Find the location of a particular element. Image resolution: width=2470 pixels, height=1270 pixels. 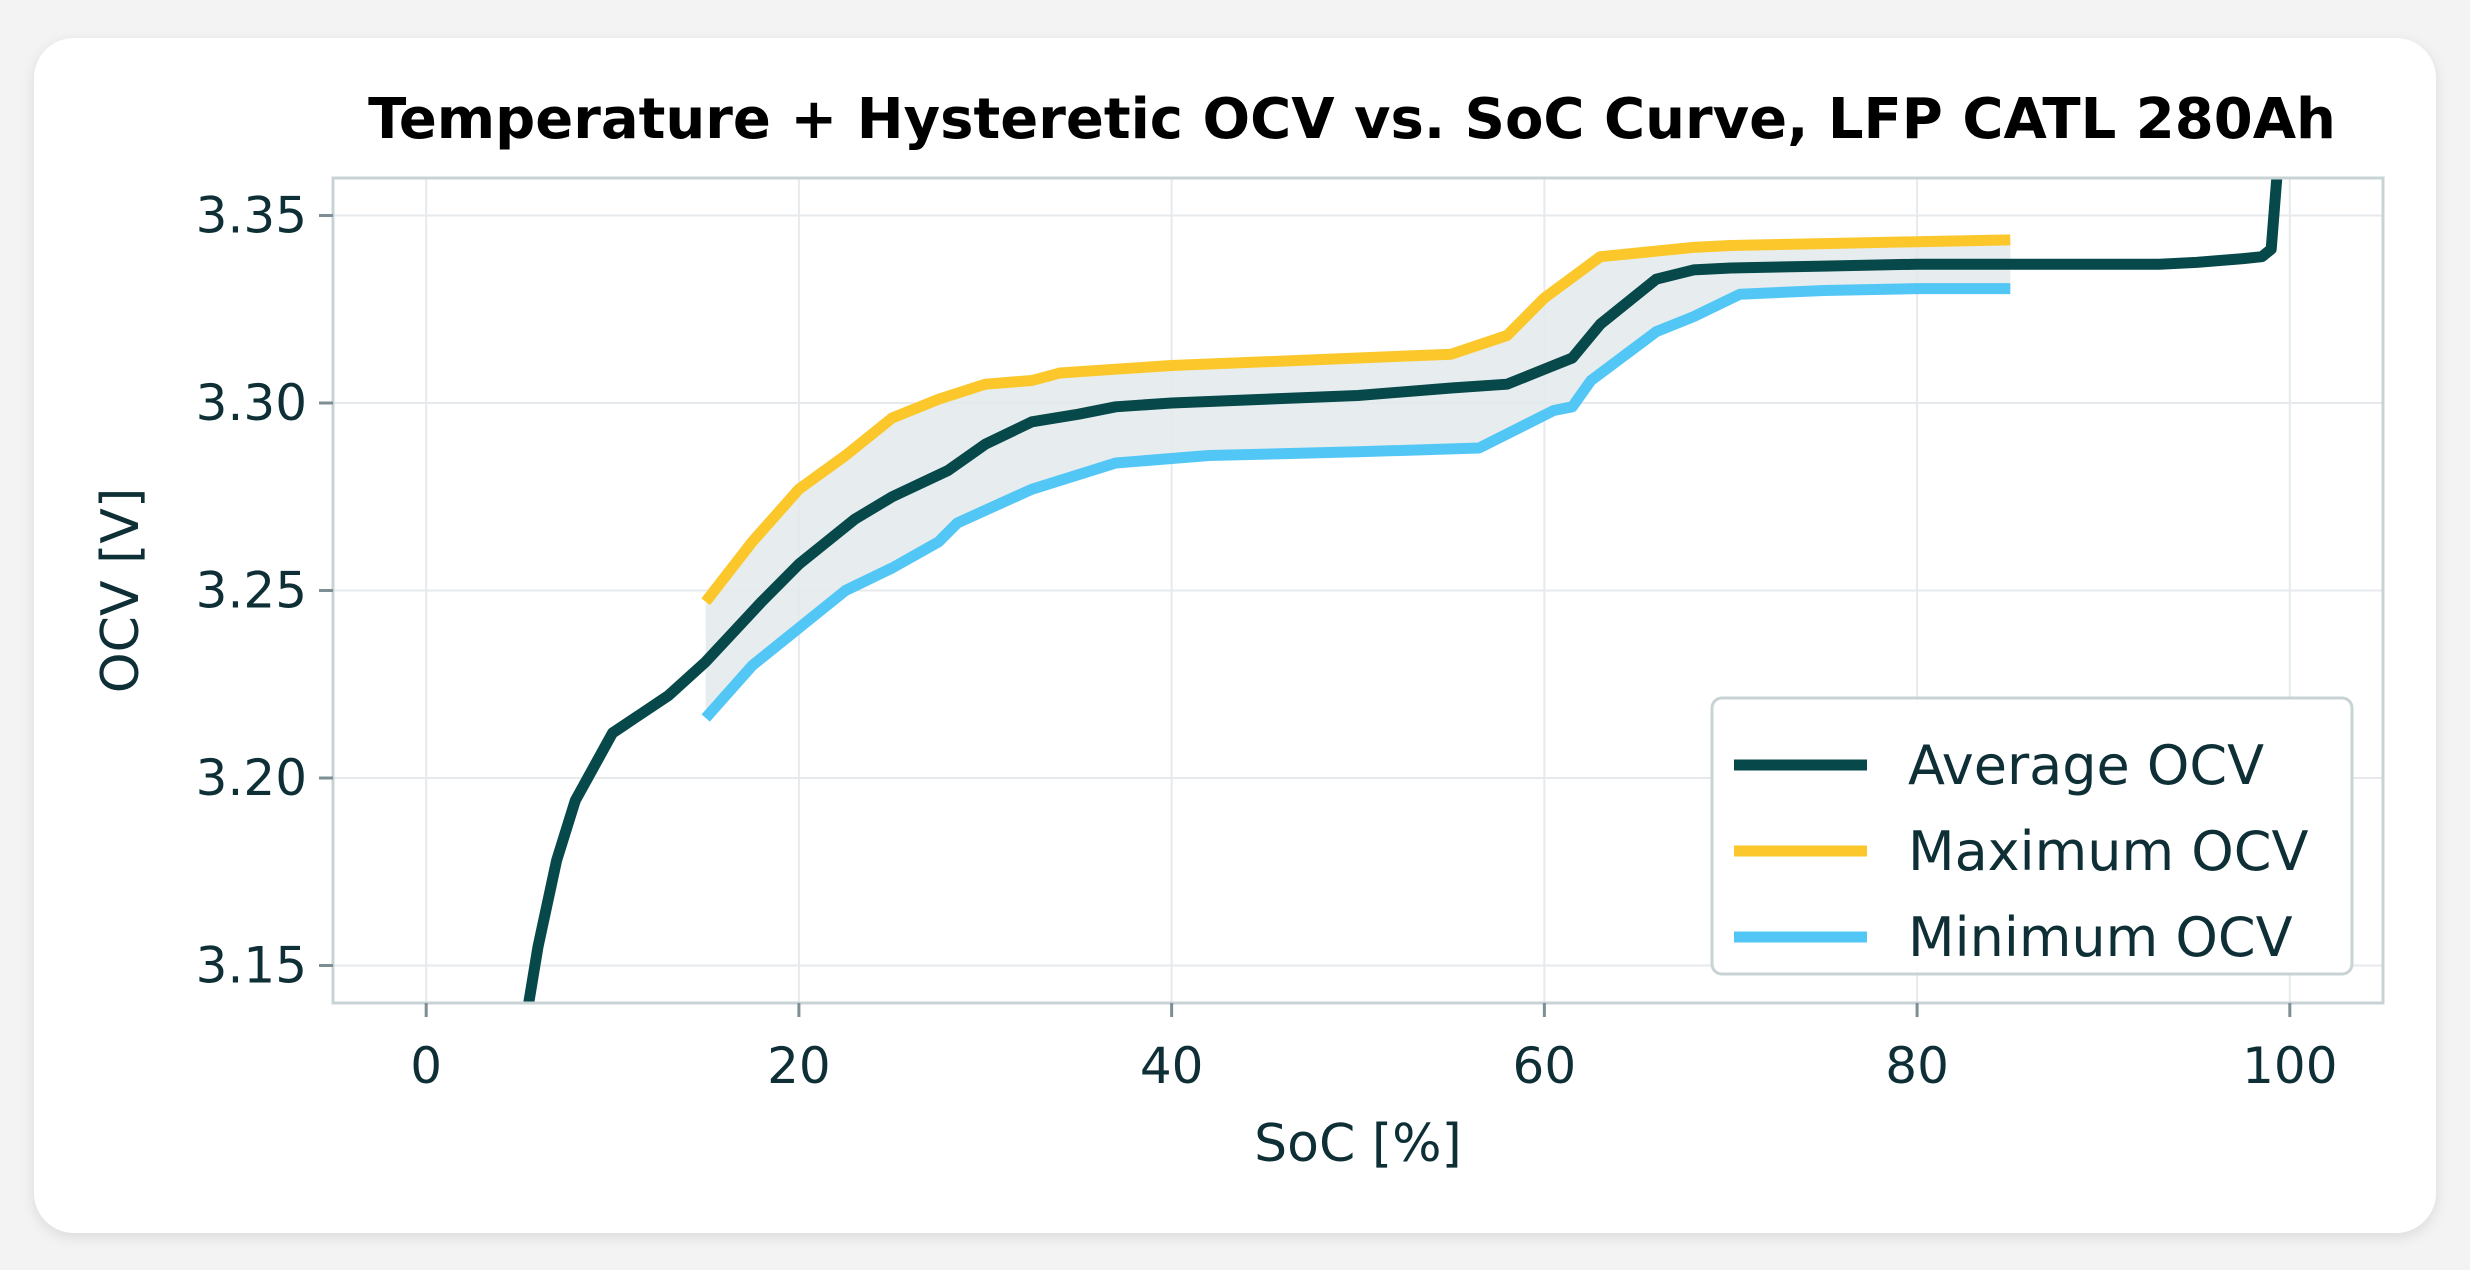

y-tick-label: 3.30 is located at coordinates (251, 403).